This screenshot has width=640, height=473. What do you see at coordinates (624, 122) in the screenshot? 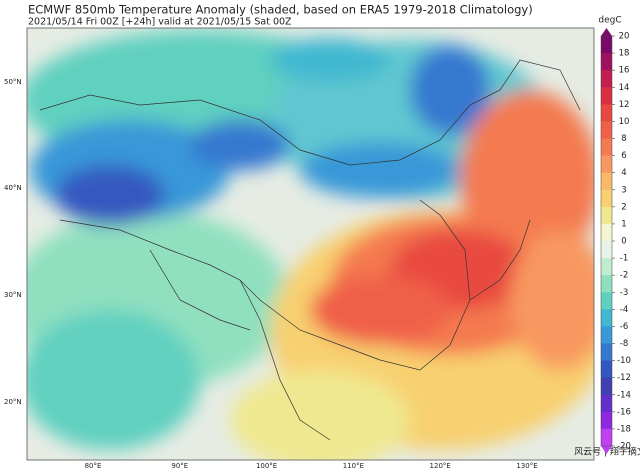
I see `colorbar-tick-label: 10` at bounding box center [624, 122].